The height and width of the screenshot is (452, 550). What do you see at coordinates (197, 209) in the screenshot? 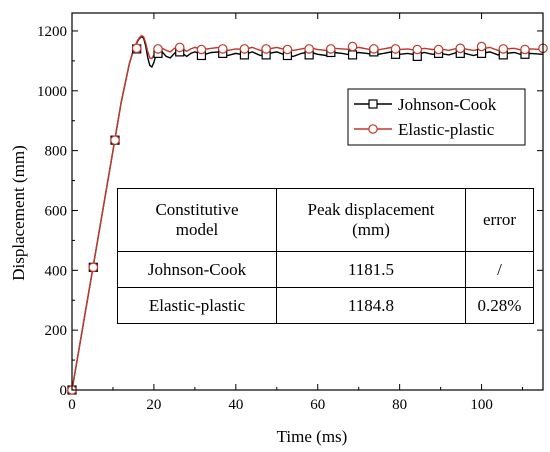
I see `header-model-line1: Constitutive` at bounding box center [197, 209].